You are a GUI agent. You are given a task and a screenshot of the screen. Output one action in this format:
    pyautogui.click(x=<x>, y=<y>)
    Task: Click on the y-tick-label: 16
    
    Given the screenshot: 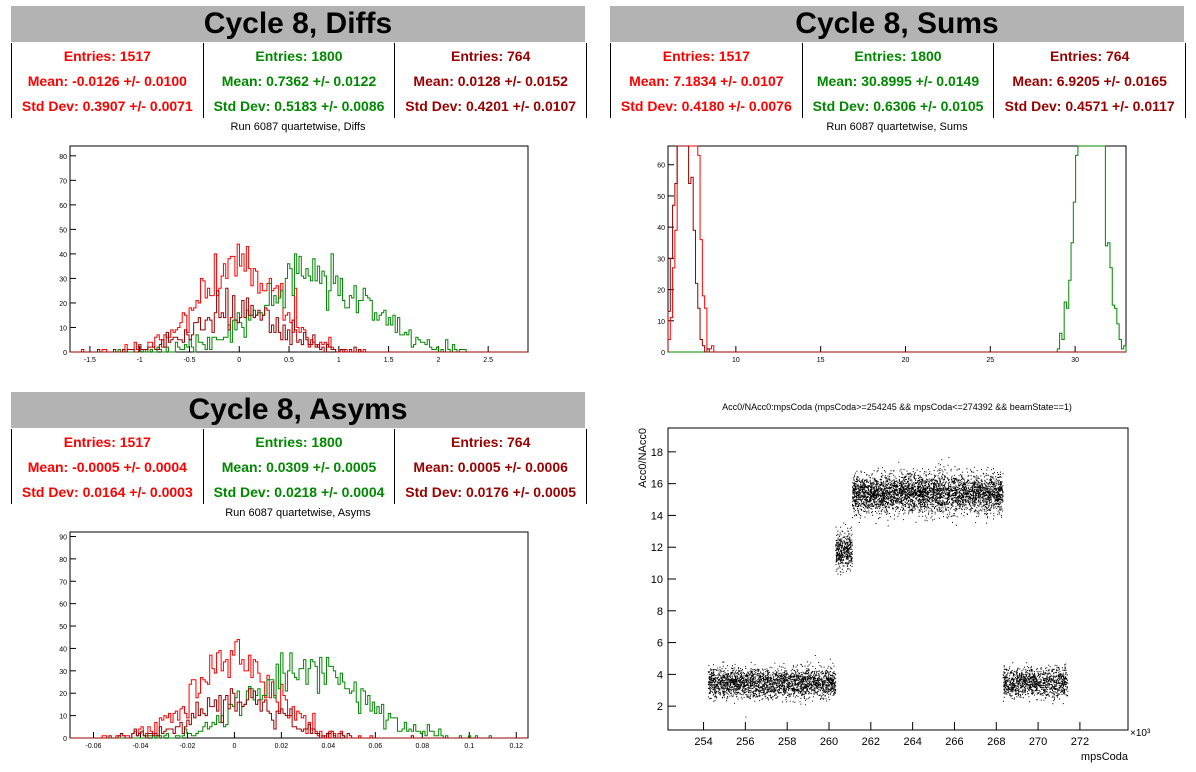 What is the action you would take?
    pyautogui.click(x=657, y=485)
    